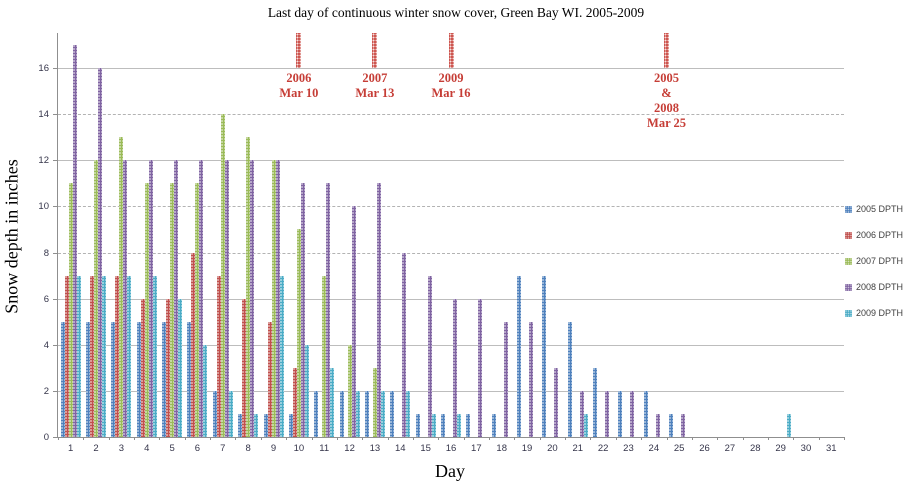  Describe the element at coordinates (552, 448) in the screenshot. I see `x-tick-label-day-20: 20` at that location.